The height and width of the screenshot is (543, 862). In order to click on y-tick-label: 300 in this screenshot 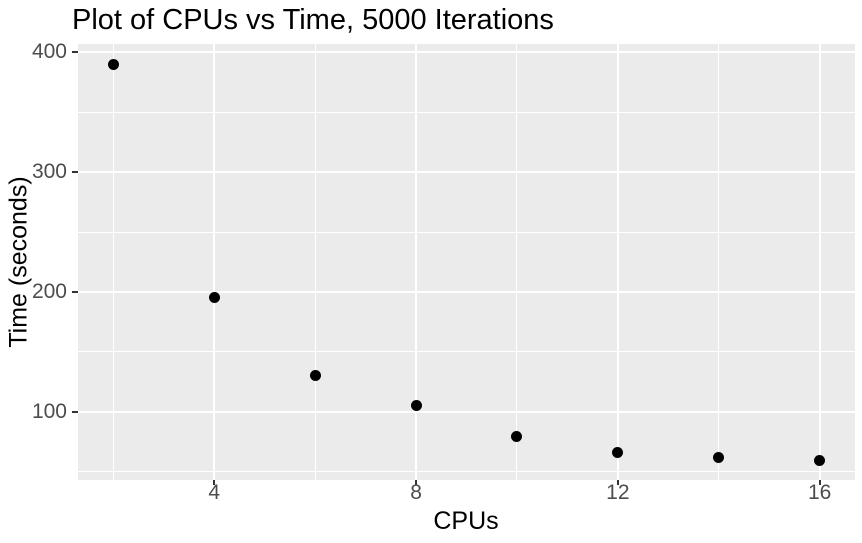, I will do `click(49, 172)`.